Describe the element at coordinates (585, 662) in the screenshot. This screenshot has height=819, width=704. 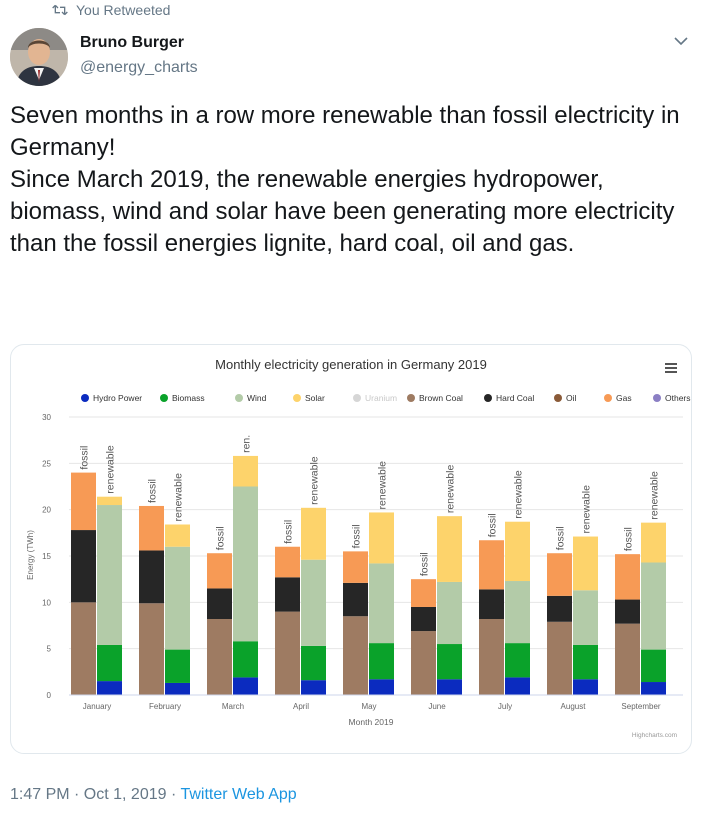
I see `bar-renewable-biomass-august` at that location.